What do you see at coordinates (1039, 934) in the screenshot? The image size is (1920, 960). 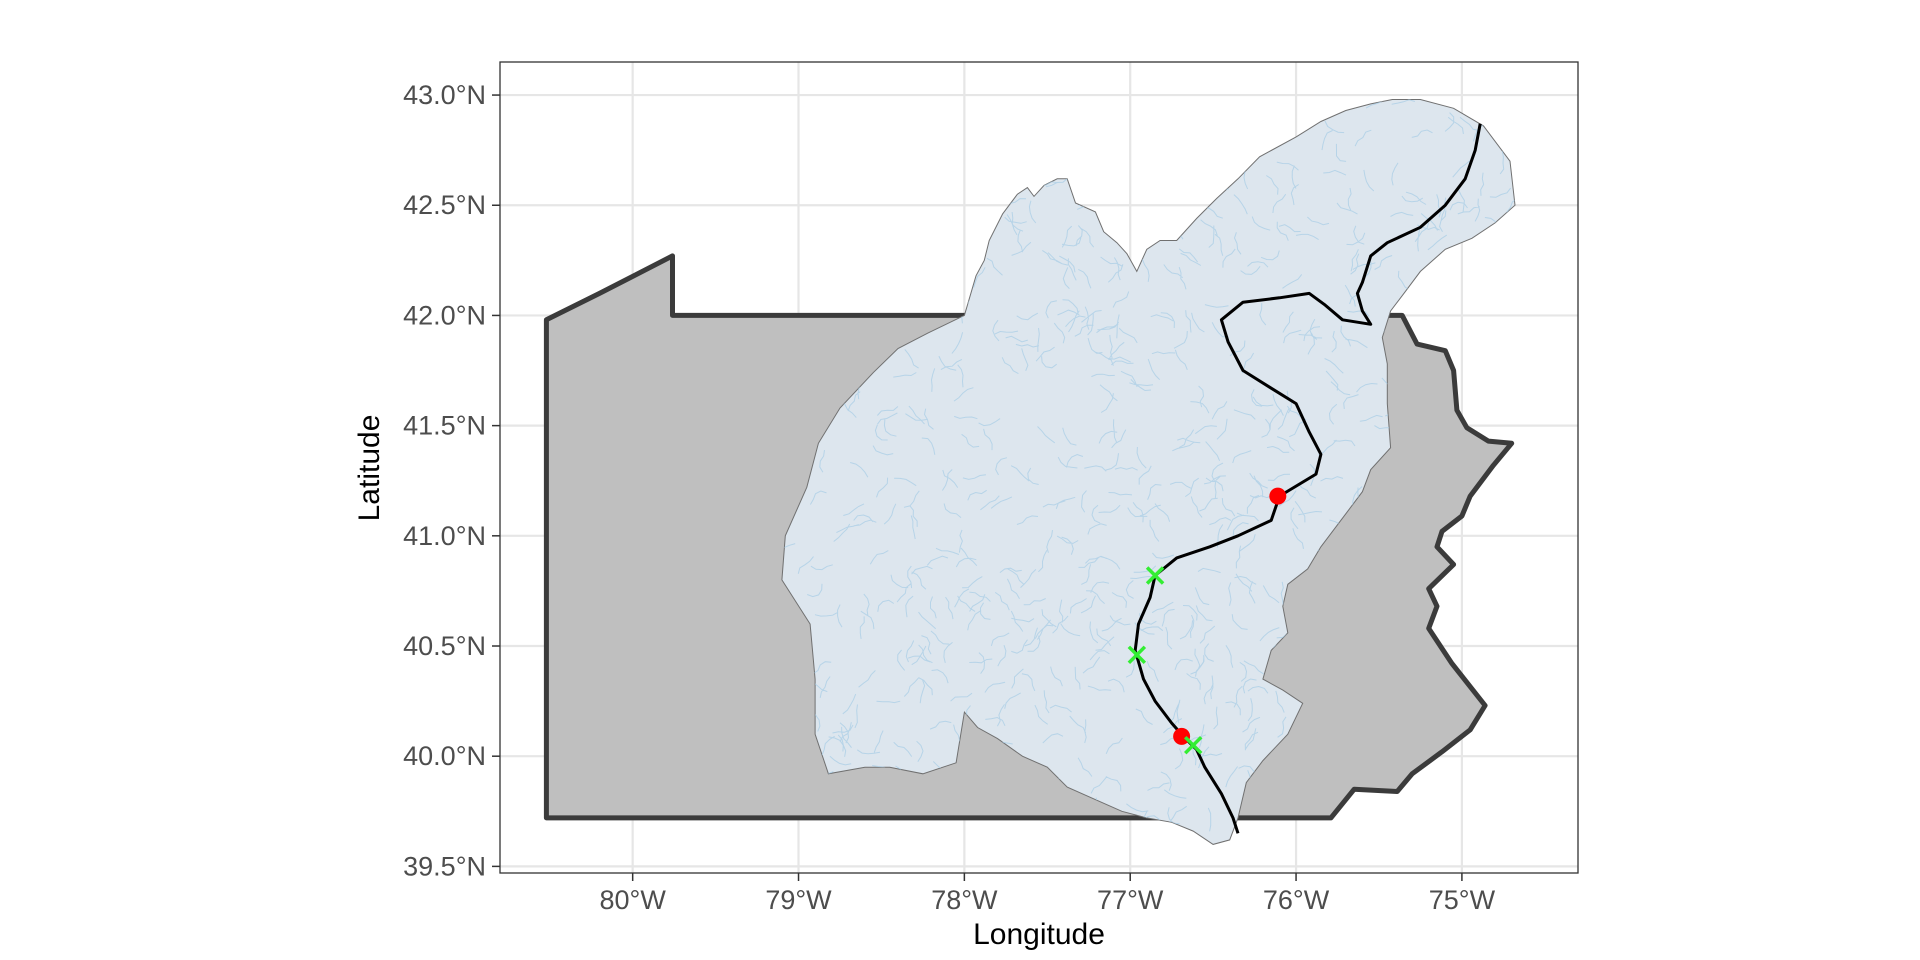 I see `x-axis-title: Longitude` at bounding box center [1039, 934].